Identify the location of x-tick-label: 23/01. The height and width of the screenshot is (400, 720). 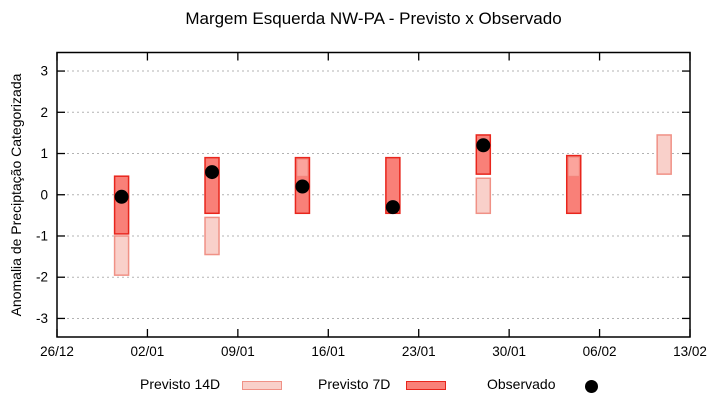
(419, 351).